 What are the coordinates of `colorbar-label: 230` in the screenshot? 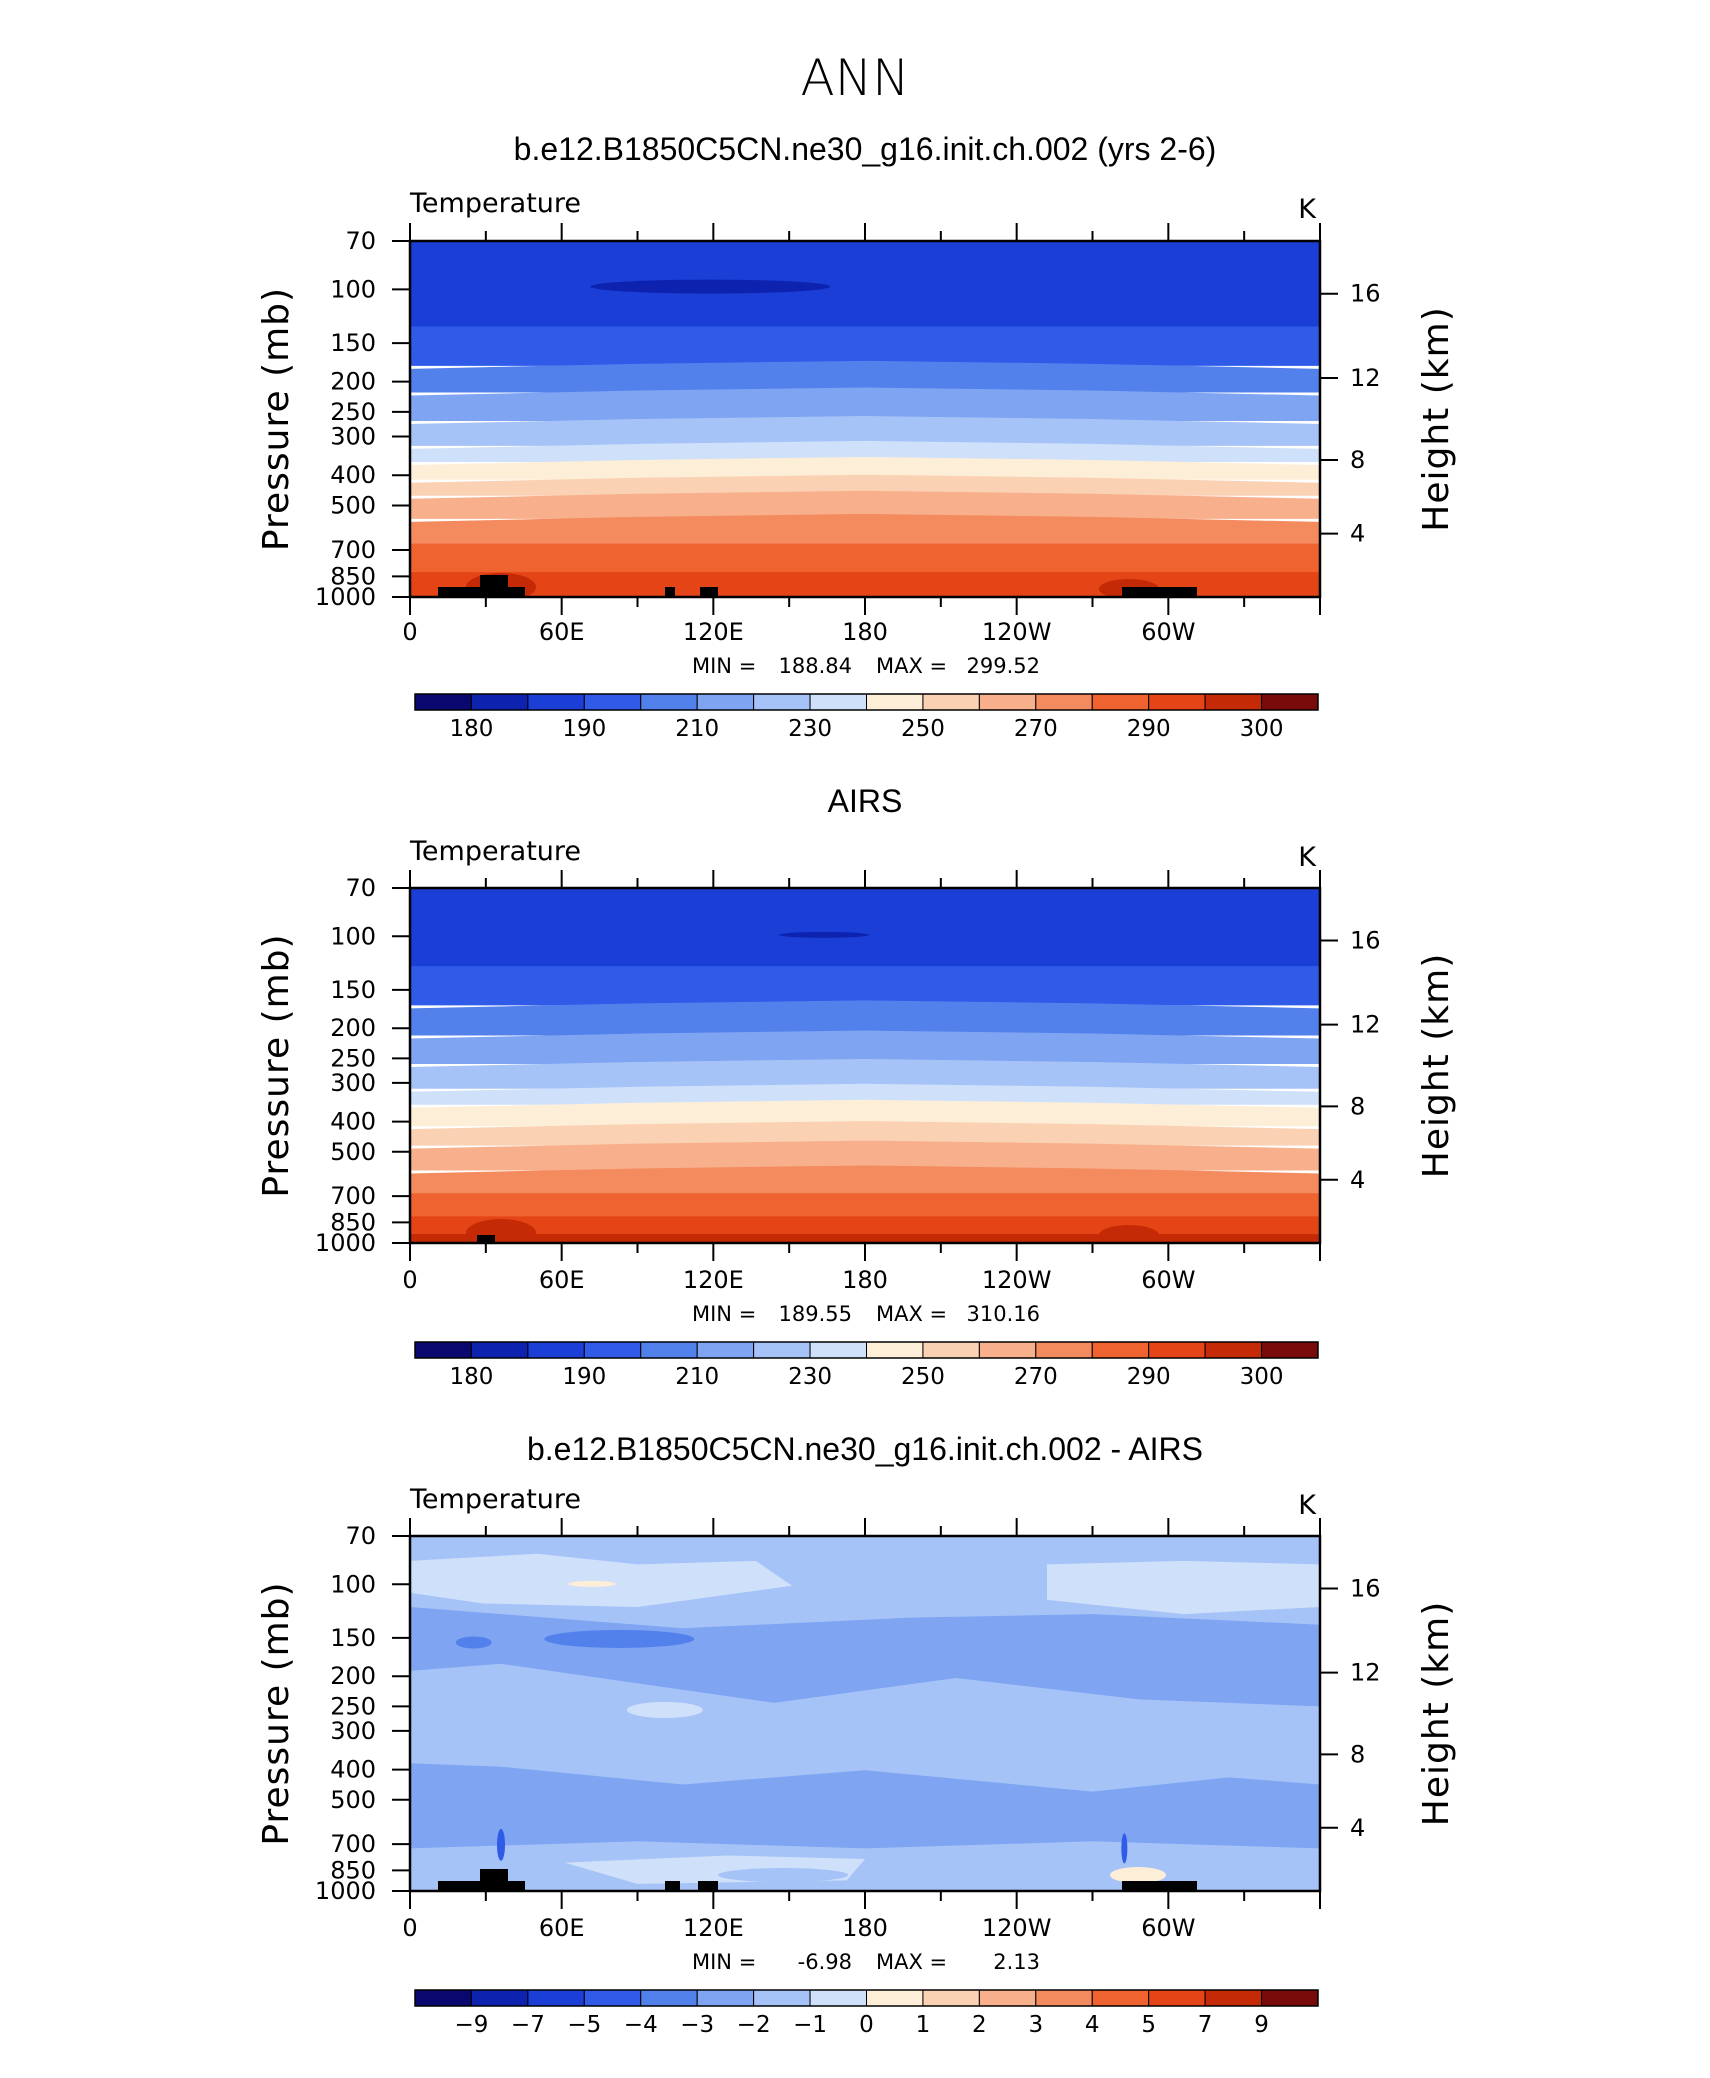 It's located at (810, 1377).